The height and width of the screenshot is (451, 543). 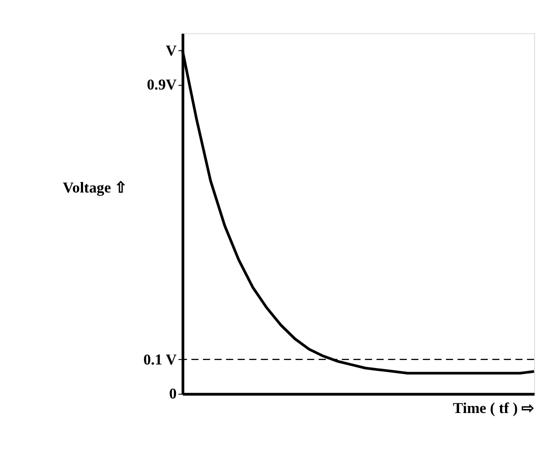 What do you see at coordinates (173, 394) in the screenshot?
I see `y-tick-label: 0` at bounding box center [173, 394].